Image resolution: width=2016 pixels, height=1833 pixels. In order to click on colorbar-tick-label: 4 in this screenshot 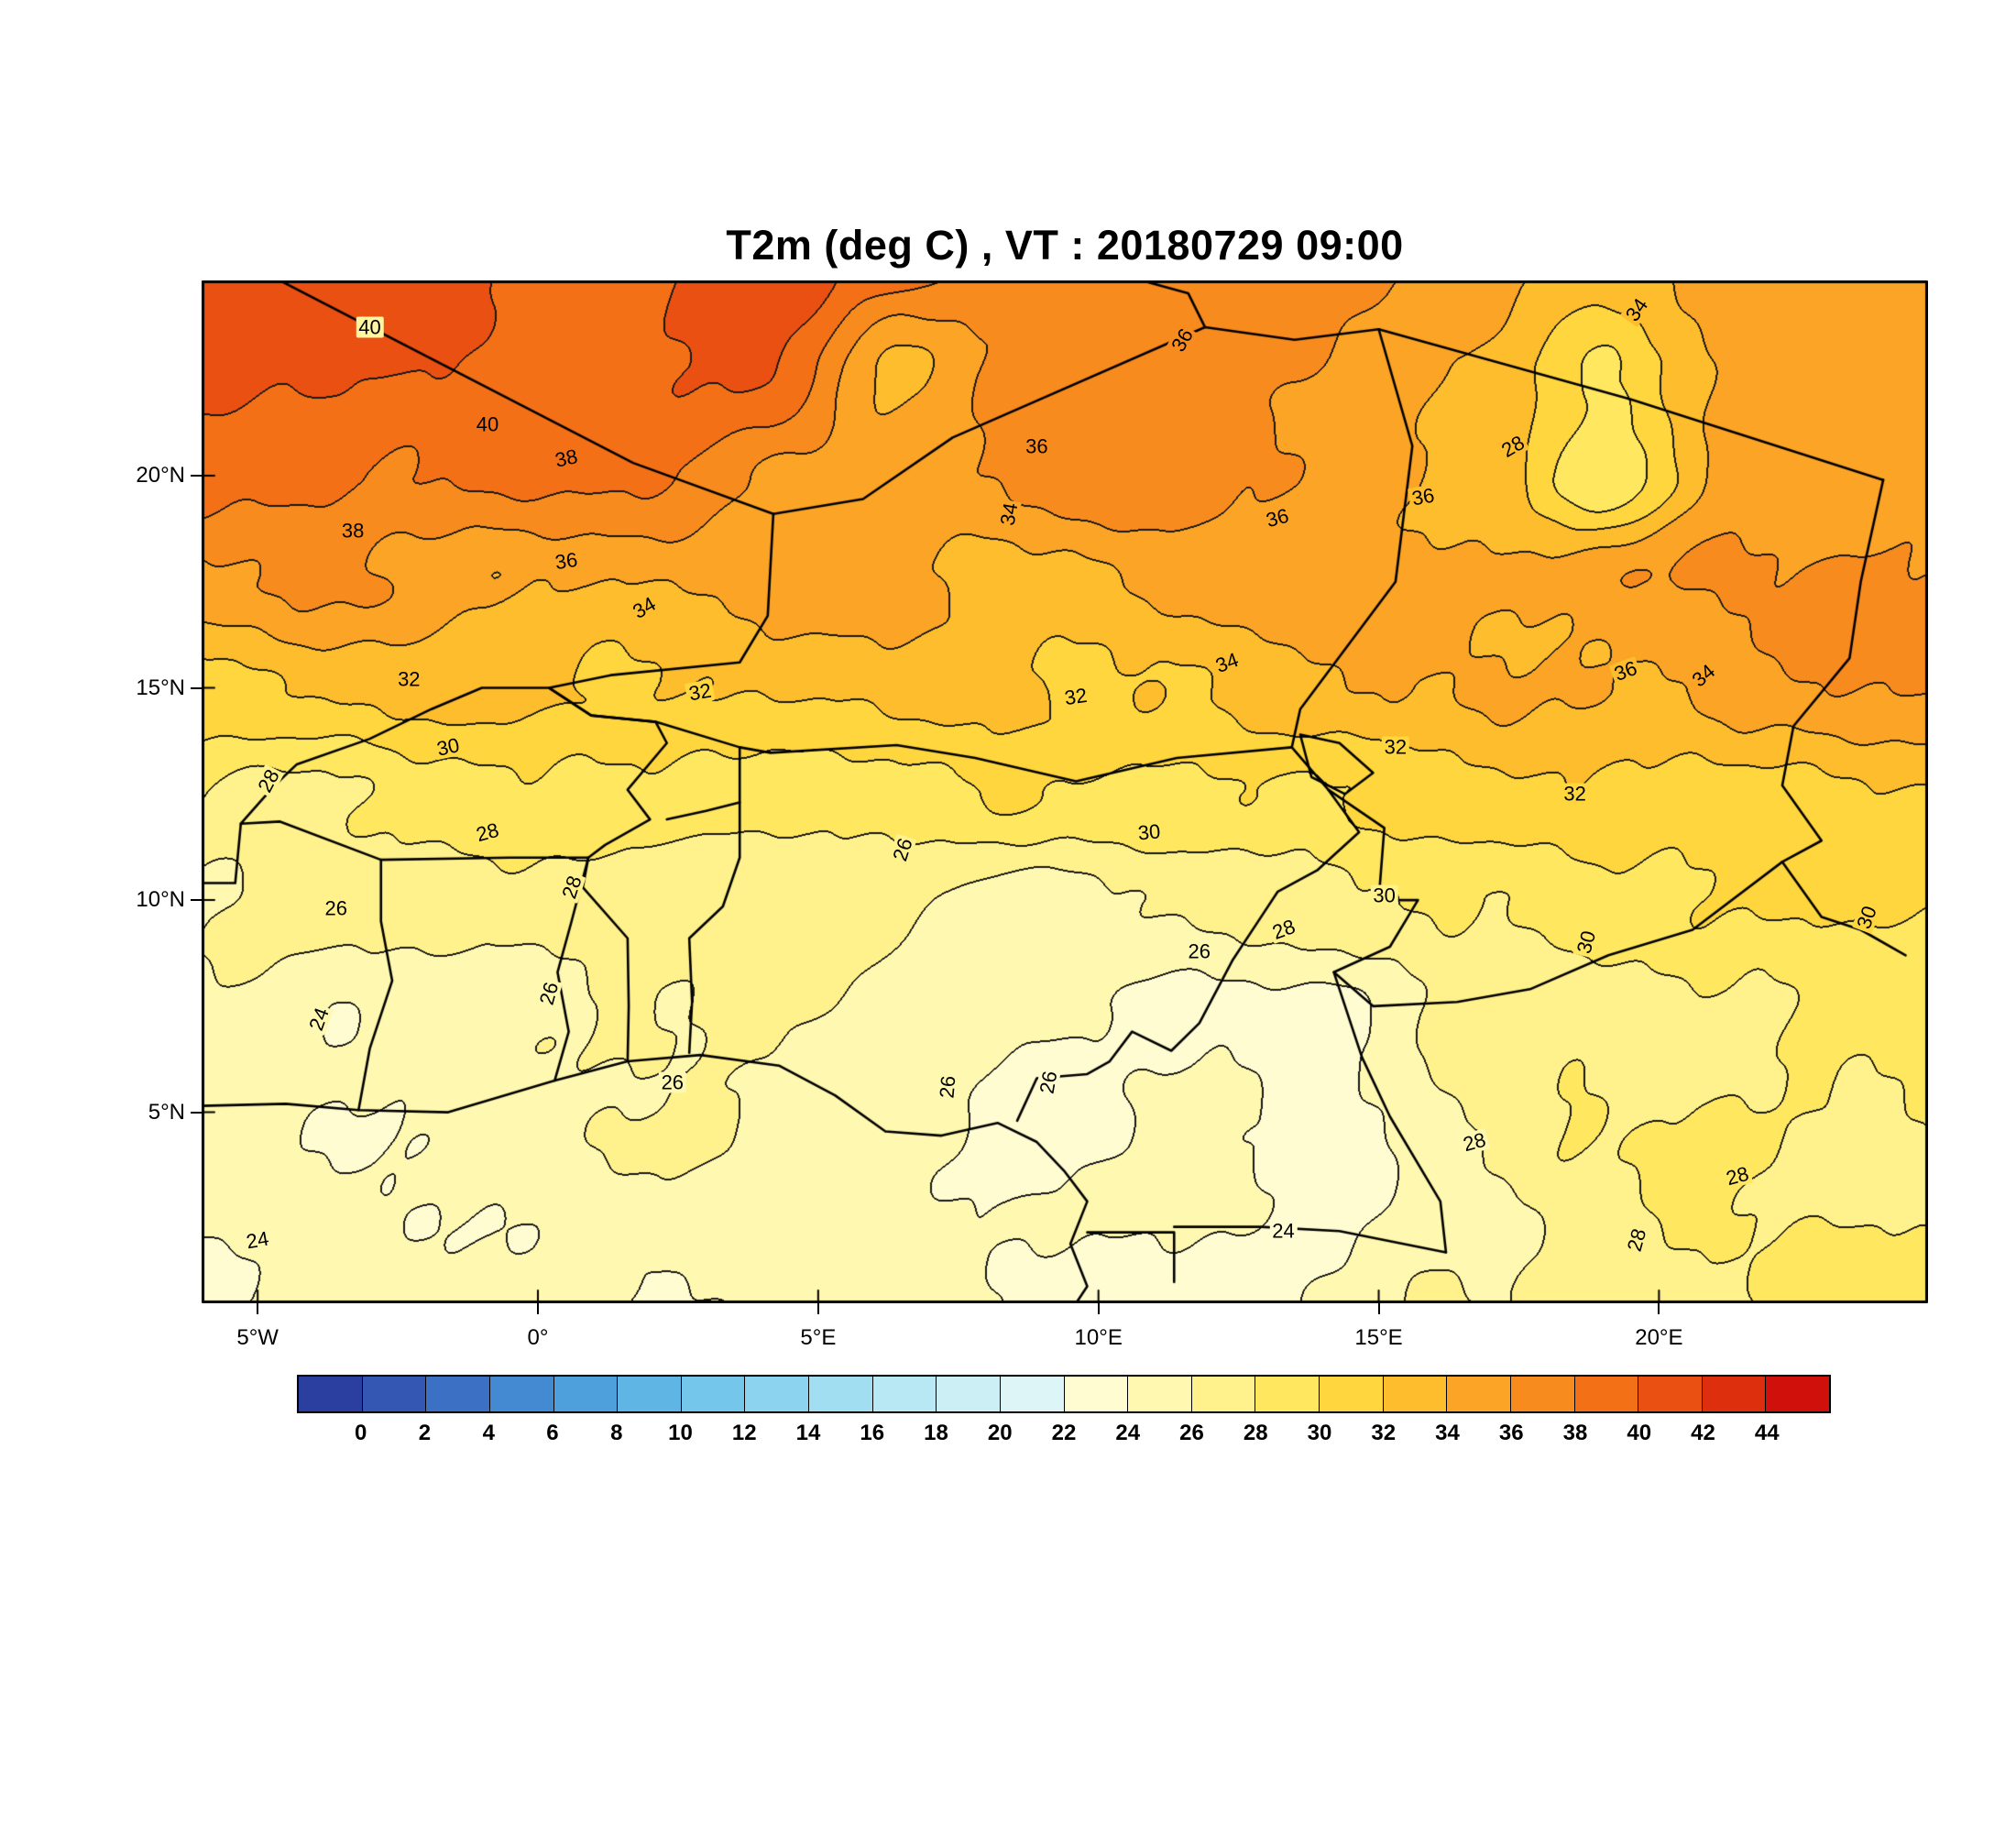, I will do `click(488, 1433)`.